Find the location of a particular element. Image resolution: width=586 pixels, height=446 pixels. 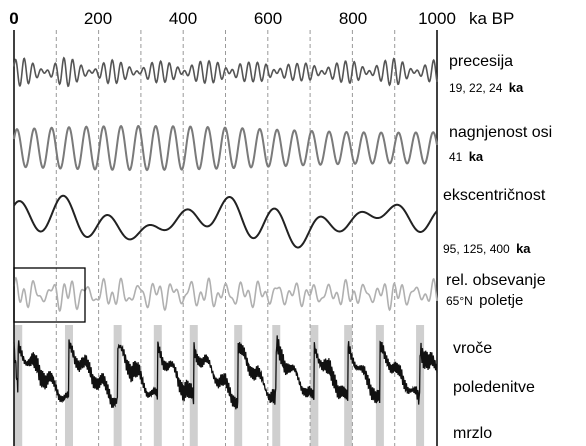

series-periods-nagnjenost: 41 is located at coordinates (456, 157).